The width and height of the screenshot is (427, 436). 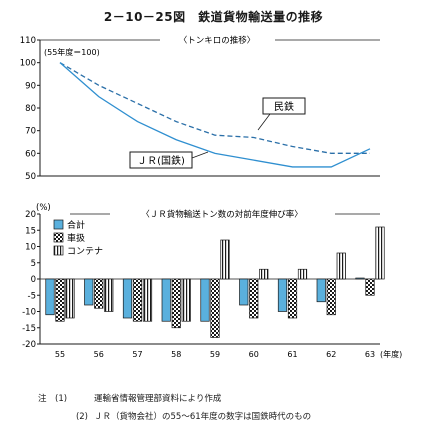 I want to click on x-tick-label: 57, so click(x=137, y=354).